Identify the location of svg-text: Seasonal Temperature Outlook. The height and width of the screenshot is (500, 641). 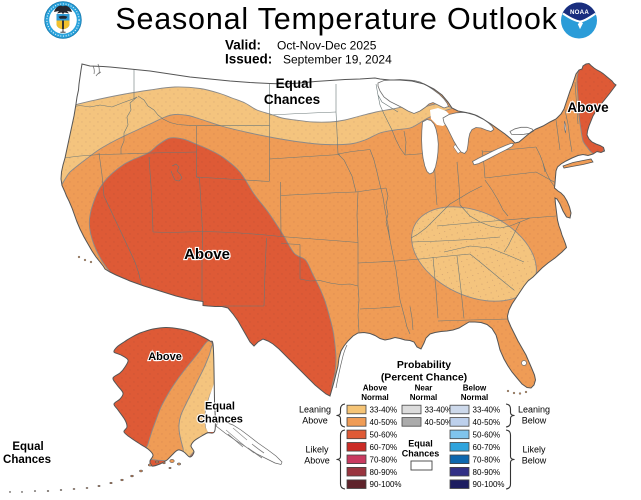
(336, 19).